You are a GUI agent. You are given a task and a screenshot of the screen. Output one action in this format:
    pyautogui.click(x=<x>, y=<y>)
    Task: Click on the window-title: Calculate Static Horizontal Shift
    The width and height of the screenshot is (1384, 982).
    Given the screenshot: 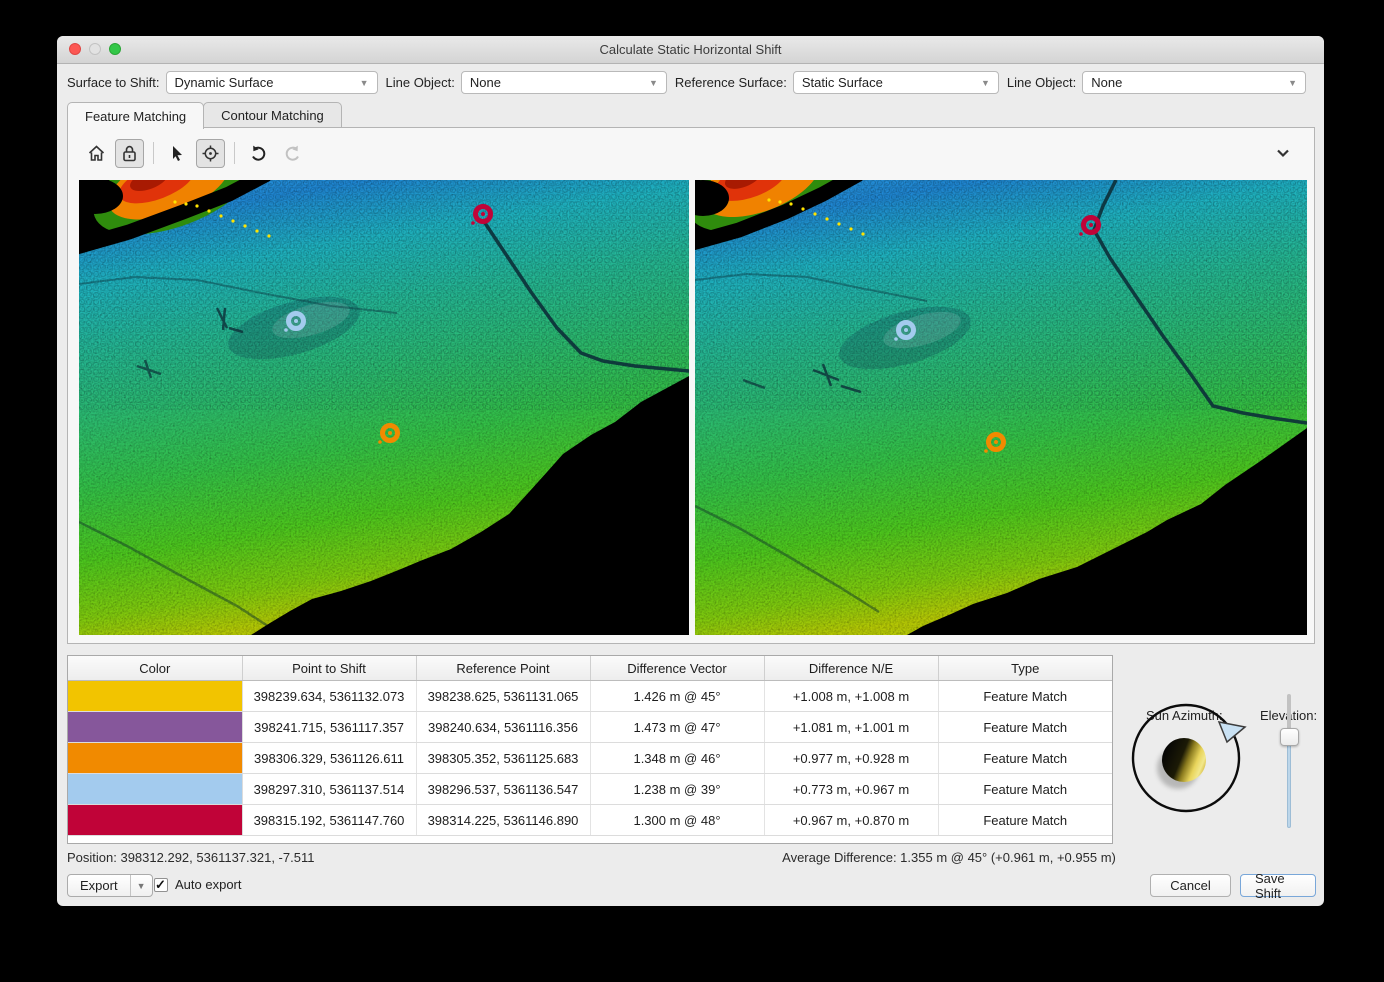 What is the action you would take?
    pyautogui.click(x=690, y=49)
    